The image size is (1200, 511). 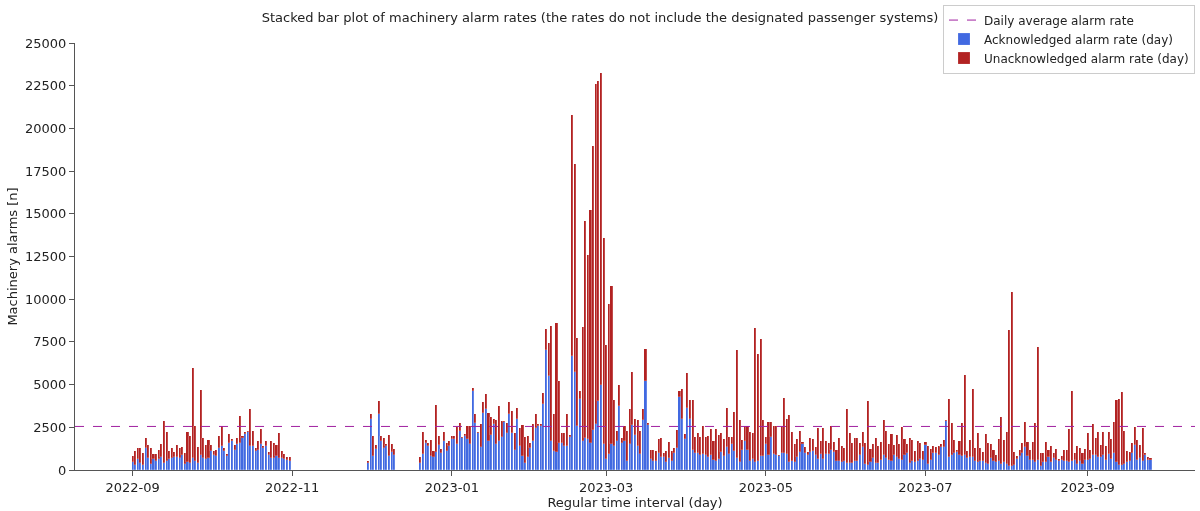 What do you see at coordinates (50, 427) in the screenshot?
I see `y-tick-label: 2500` at bounding box center [50, 427].